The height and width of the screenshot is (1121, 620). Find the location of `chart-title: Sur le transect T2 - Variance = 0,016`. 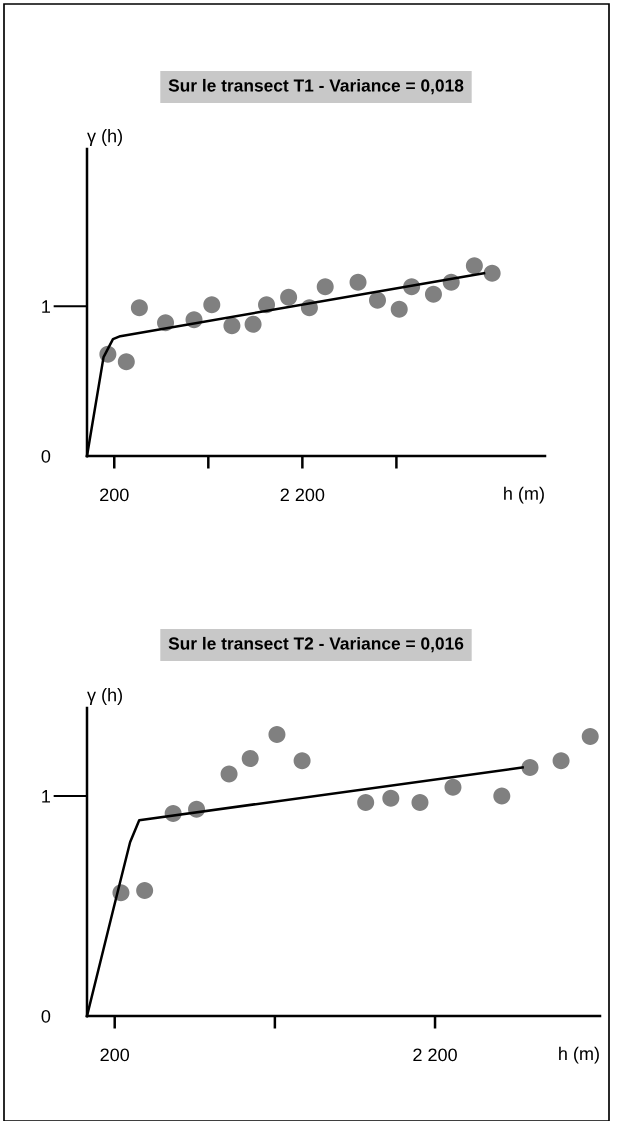

chart-title: Sur le transect T2 - Variance = 0,016 is located at coordinates (316, 644).